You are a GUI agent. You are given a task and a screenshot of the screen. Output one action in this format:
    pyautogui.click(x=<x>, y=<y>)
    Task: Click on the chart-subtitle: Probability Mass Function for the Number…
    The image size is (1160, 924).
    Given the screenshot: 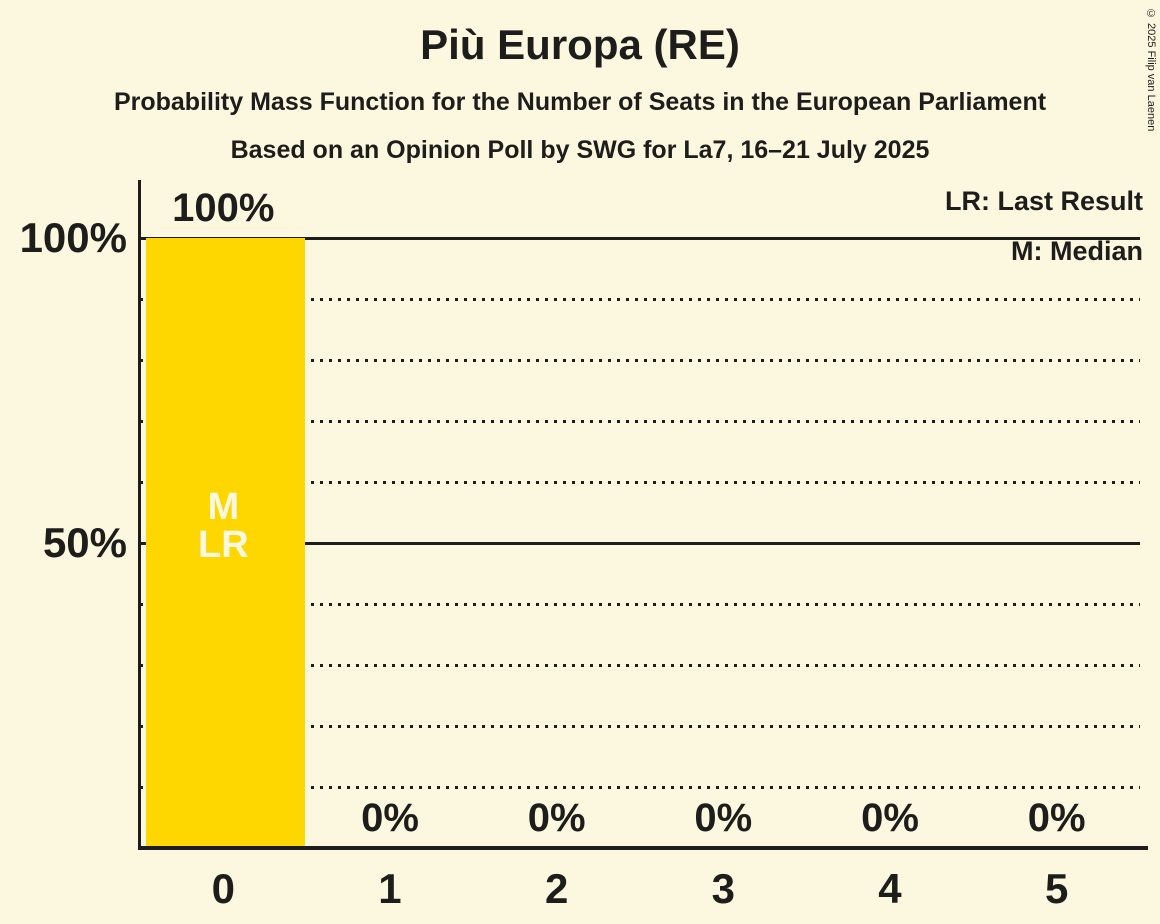 What is the action you would take?
    pyautogui.click(x=580, y=102)
    